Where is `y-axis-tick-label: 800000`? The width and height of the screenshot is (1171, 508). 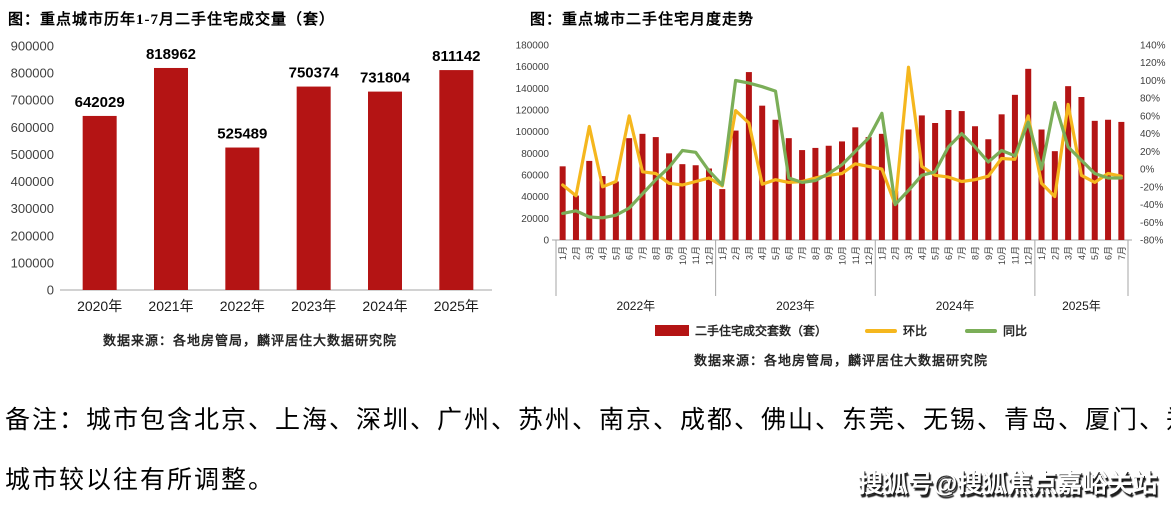
y-axis-tick-label: 800000 is located at coordinates (32, 73).